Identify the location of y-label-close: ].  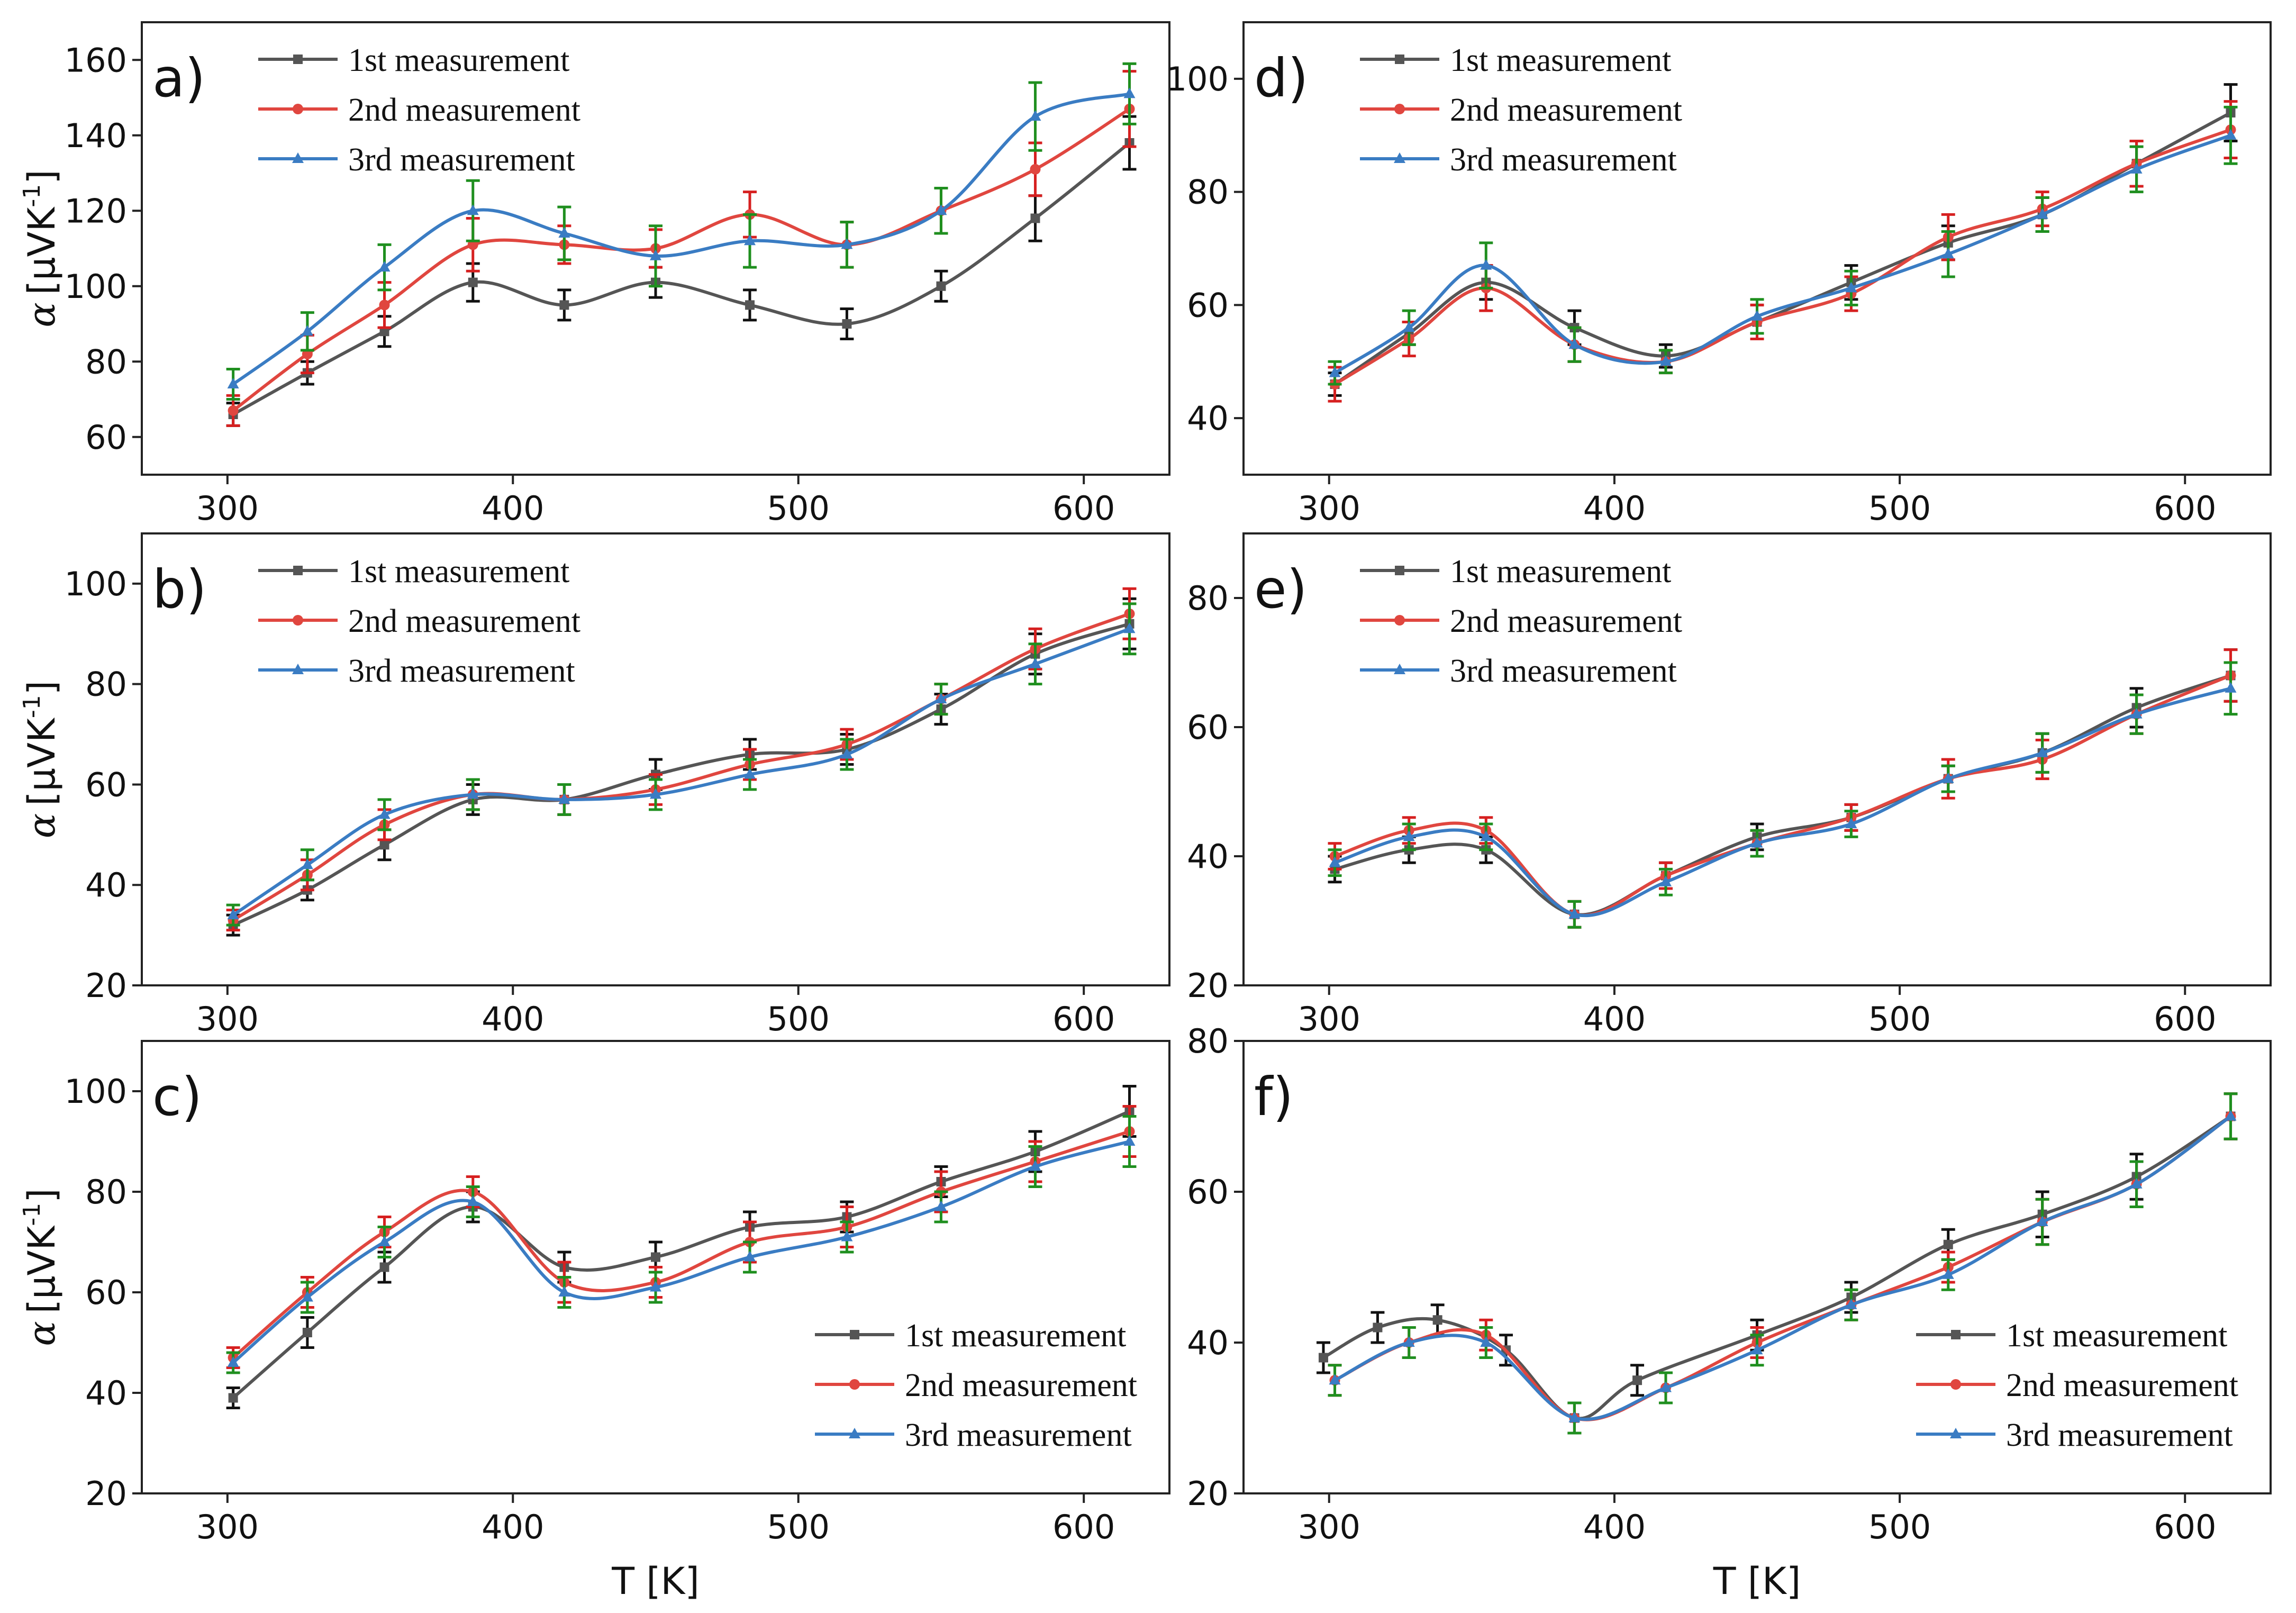
(41, 688).